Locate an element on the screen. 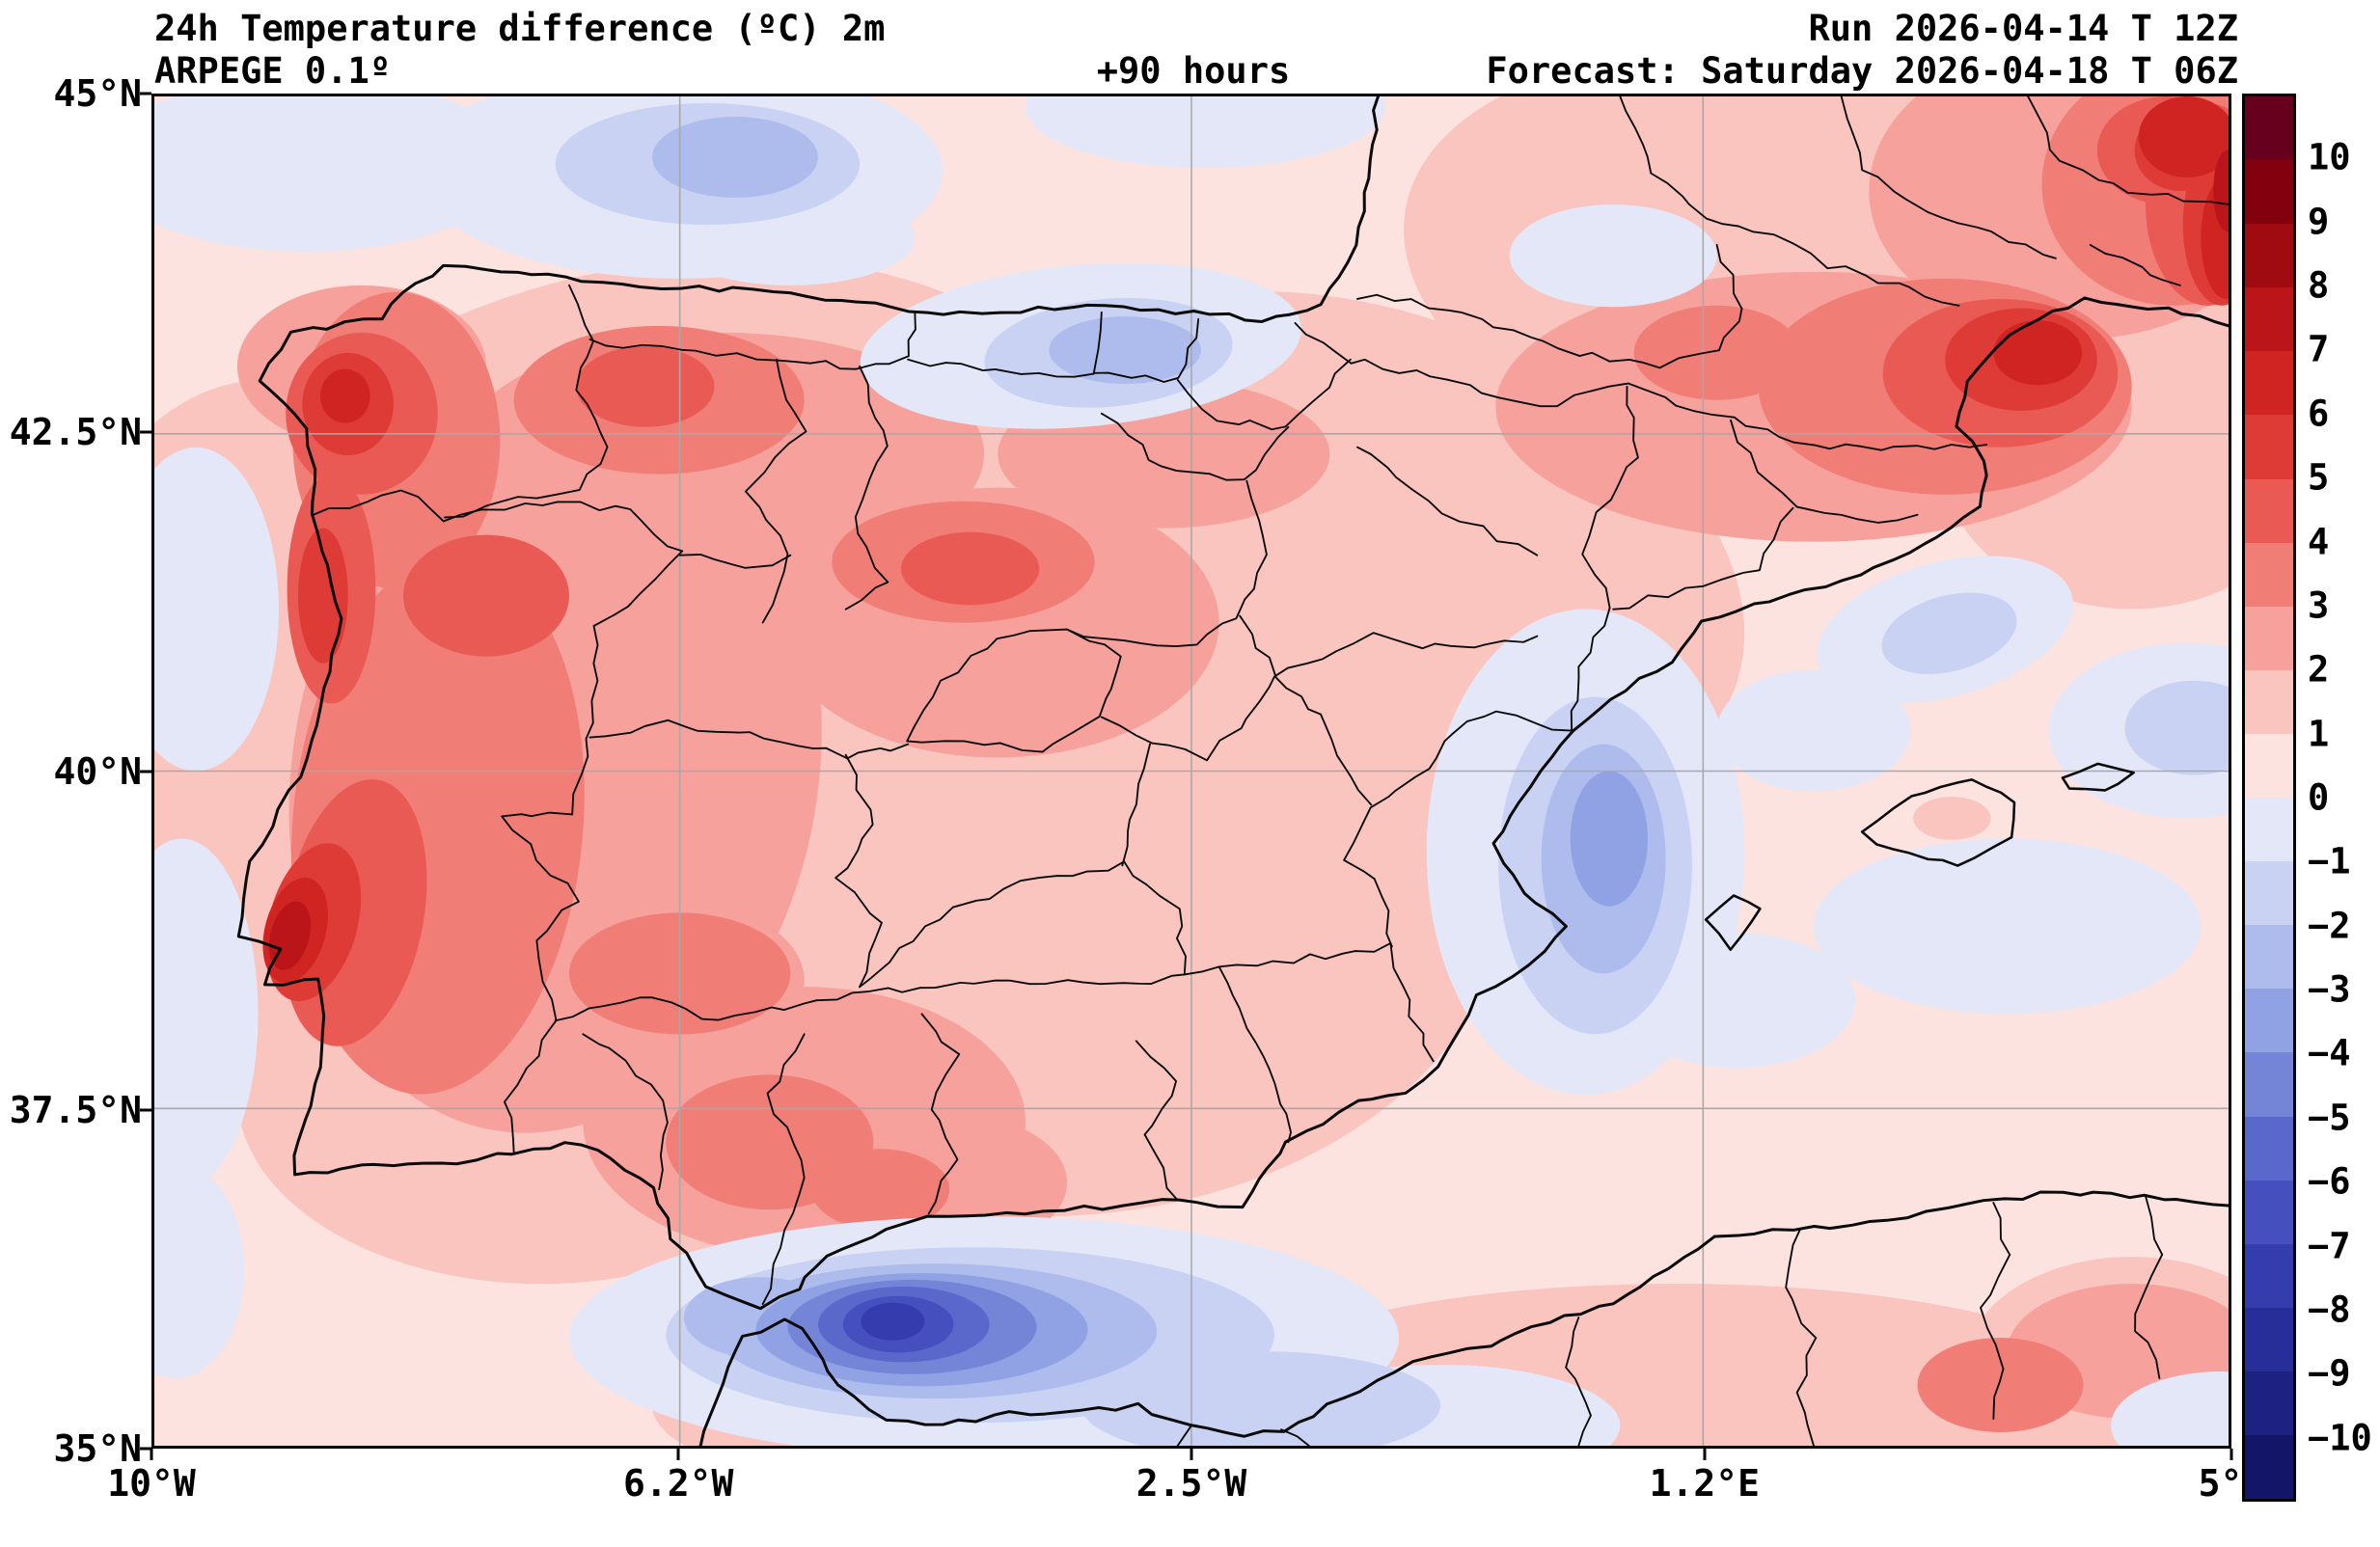  map-title: 24h Temperature difference (ºC) 2m is located at coordinates (520, 28).